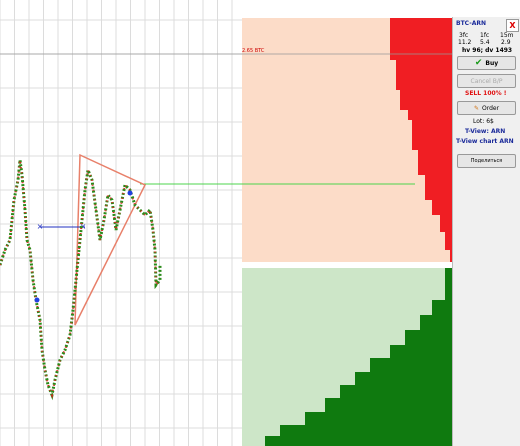 The width and height of the screenshot is (520, 446). I want to click on stat-value: 5.4, so click(485, 42).